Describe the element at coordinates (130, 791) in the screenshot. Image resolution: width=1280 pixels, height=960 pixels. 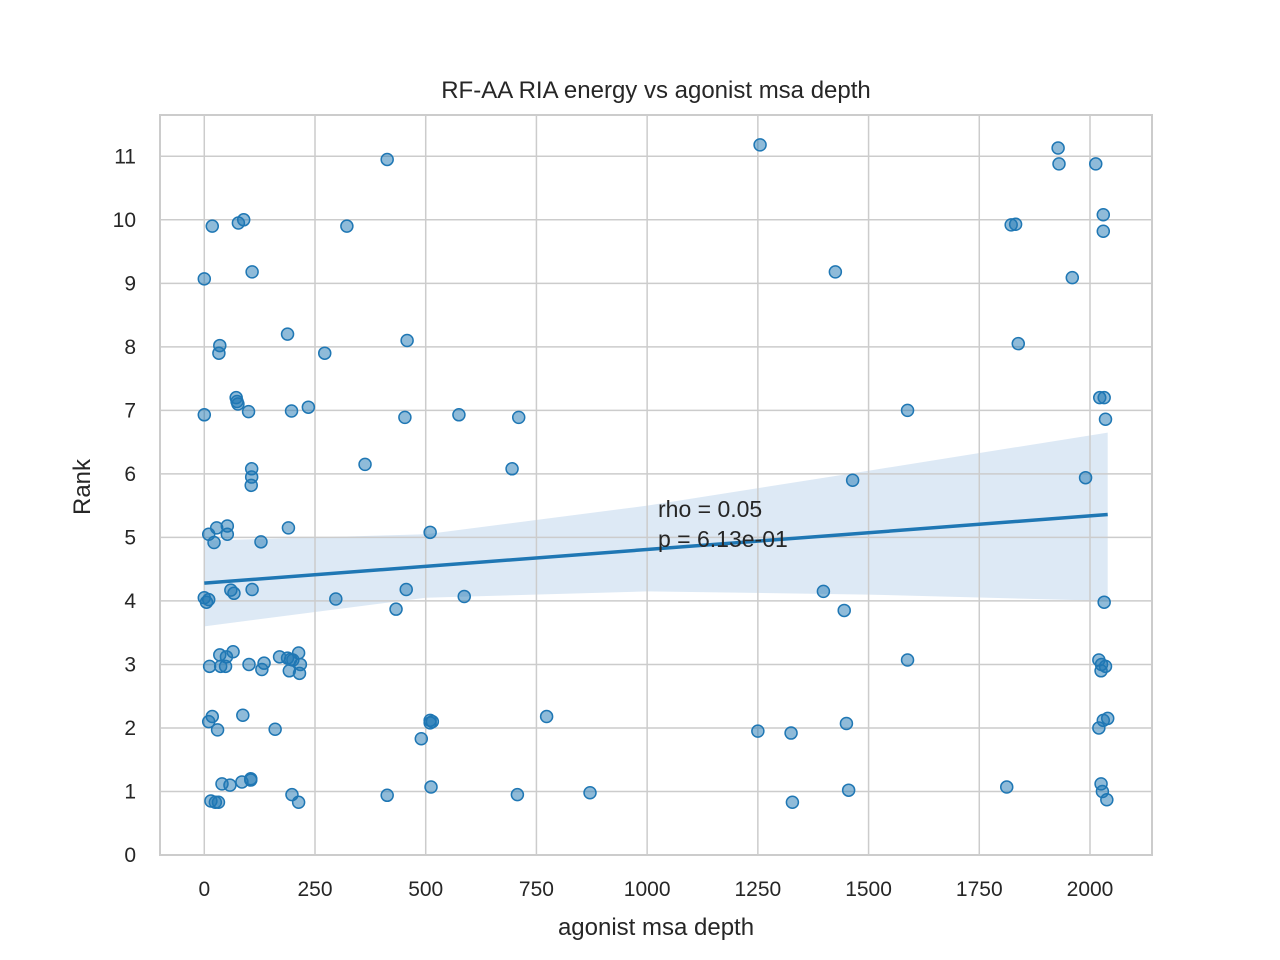
I see `y-tick-label: 1` at that location.